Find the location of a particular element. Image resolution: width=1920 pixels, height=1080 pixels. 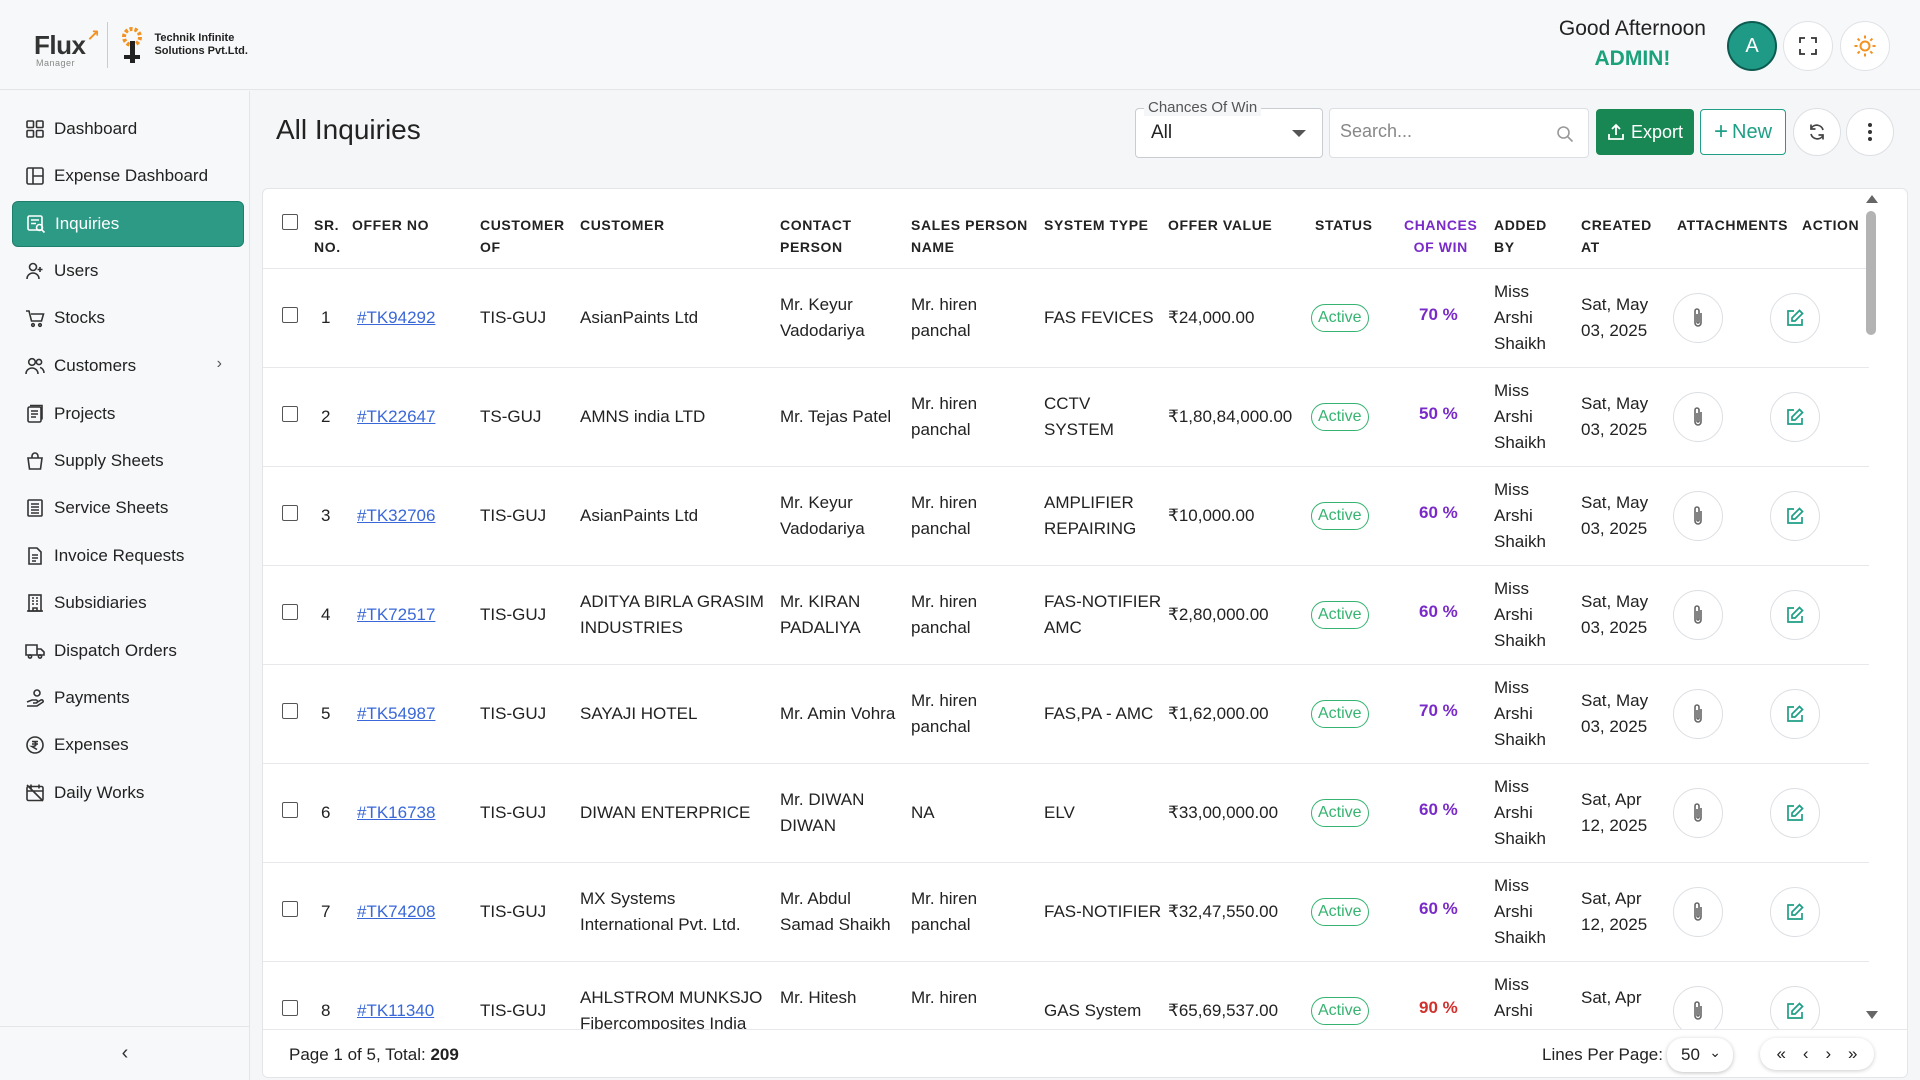

refresh-icon is located at coordinates (1817, 132).